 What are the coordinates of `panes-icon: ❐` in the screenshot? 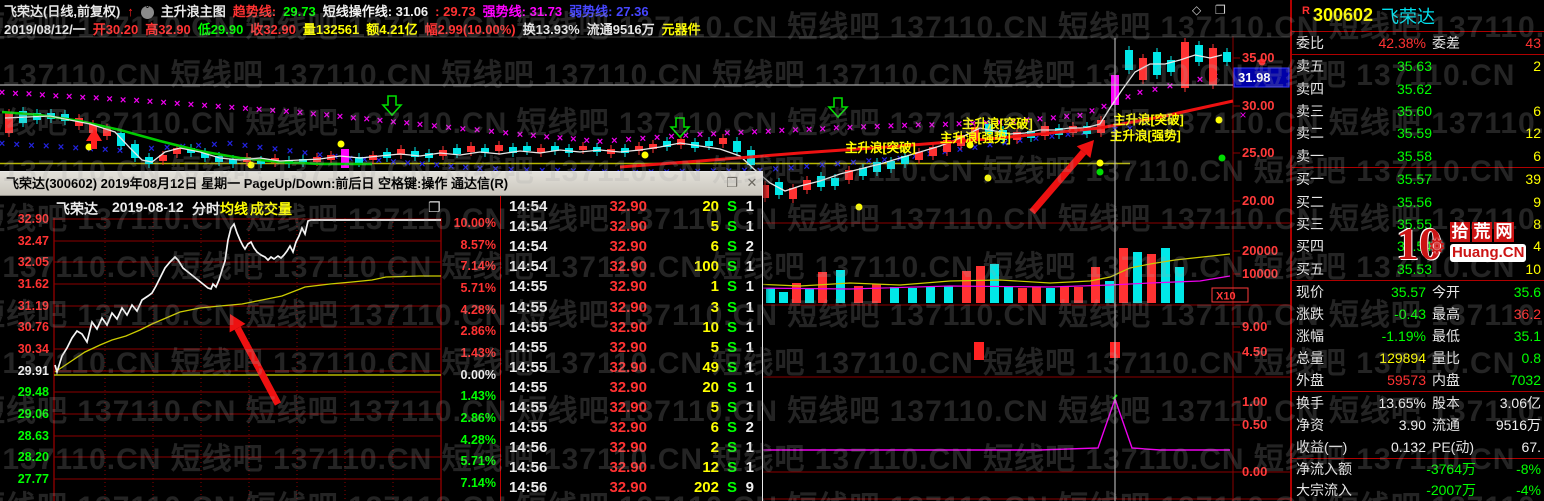 It's located at (1220, 10).